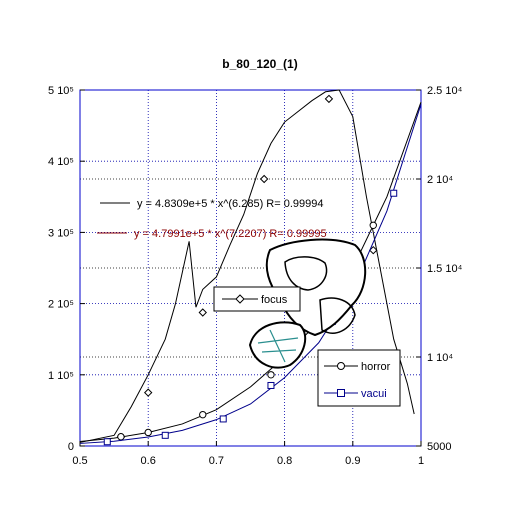 The height and width of the screenshot is (512, 512). What do you see at coordinates (374, 394) in the screenshot?
I see `legend-vacui-label: vacui` at bounding box center [374, 394].